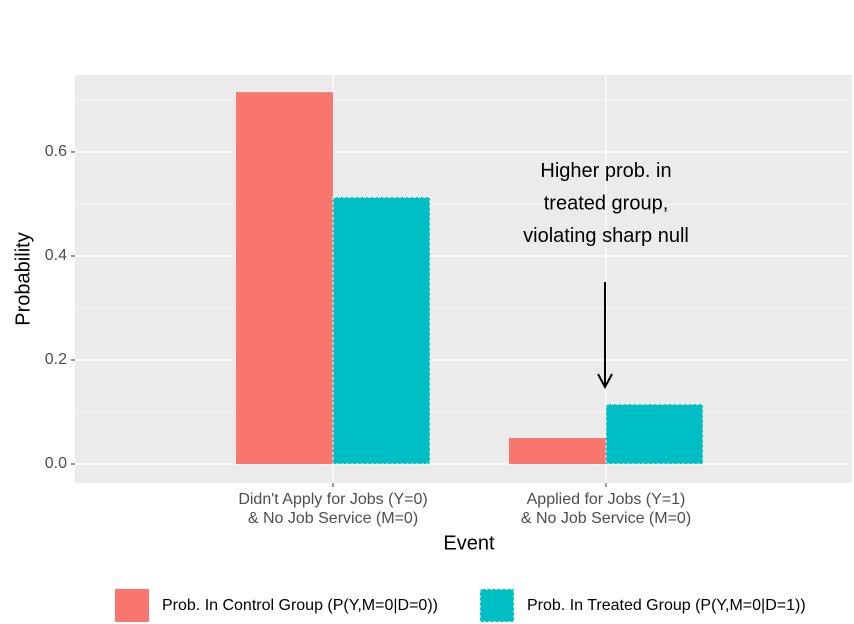 The image size is (854, 624). Describe the element at coordinates (56, 255) in the screenshot. I see `y-tick-label: 0.4` at that location.